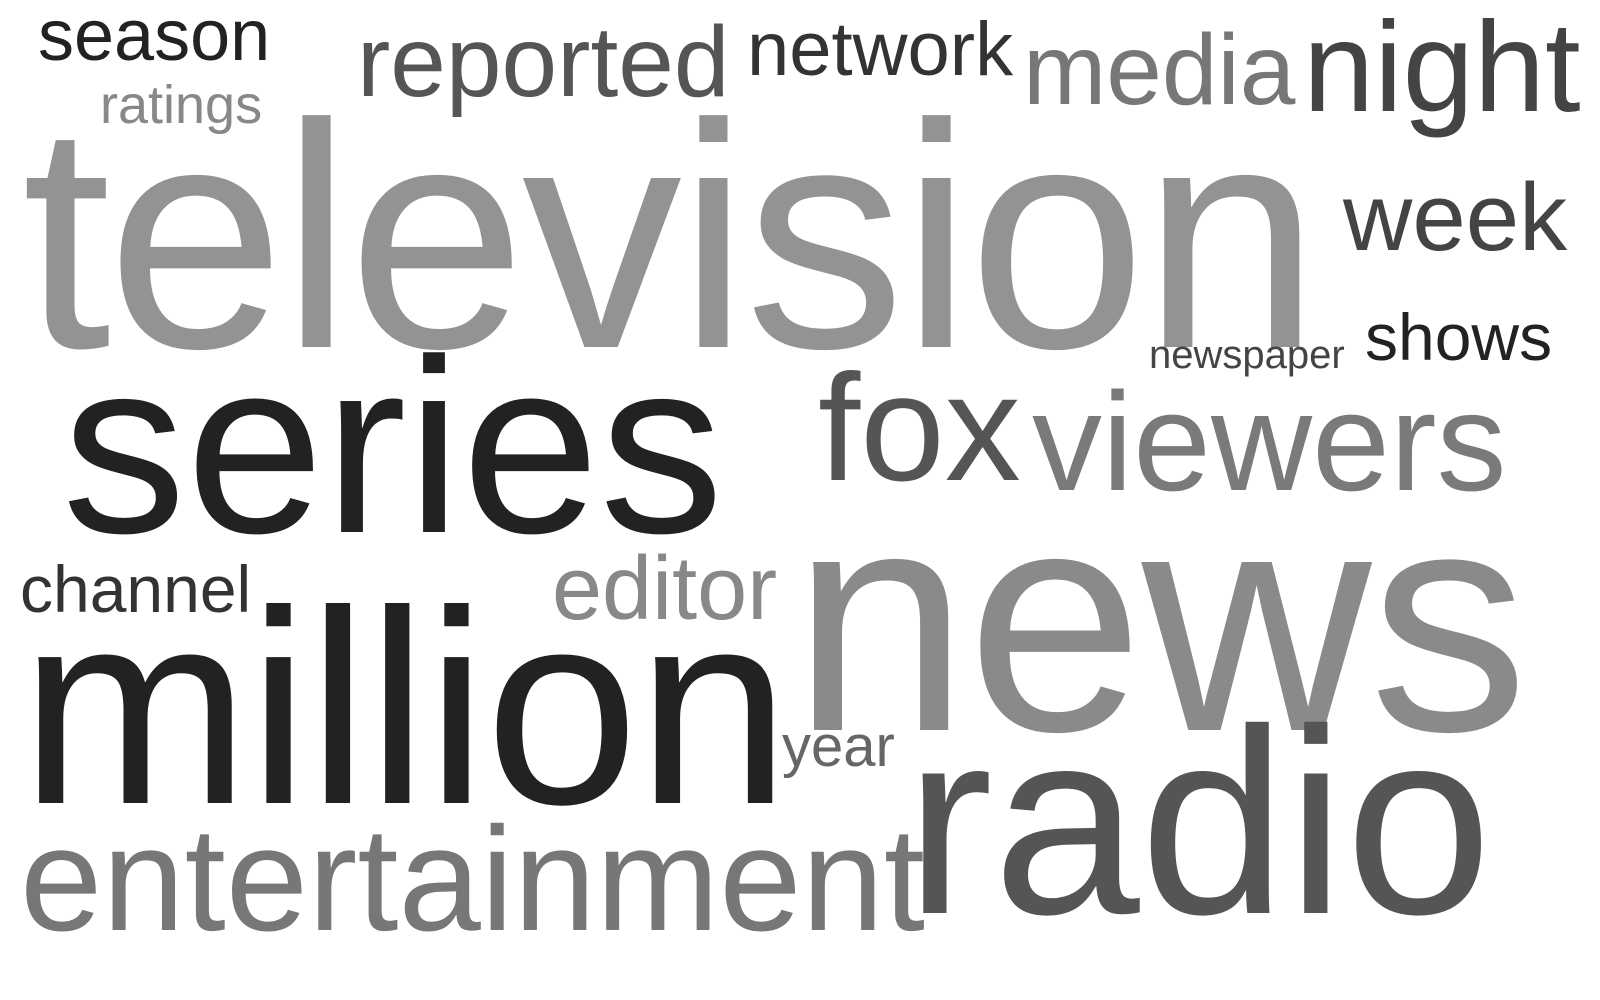  What do you see at coordinates (1159, 70) in the screenshot?
I see `word-media: media` at bounding box center [1159, 70].